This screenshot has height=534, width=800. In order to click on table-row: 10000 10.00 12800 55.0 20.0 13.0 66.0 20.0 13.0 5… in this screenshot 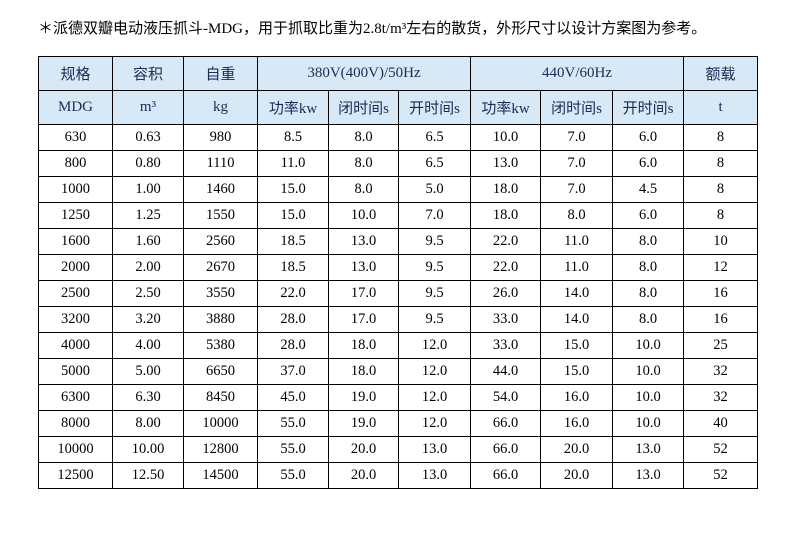, I will do `click(398, 449)`.